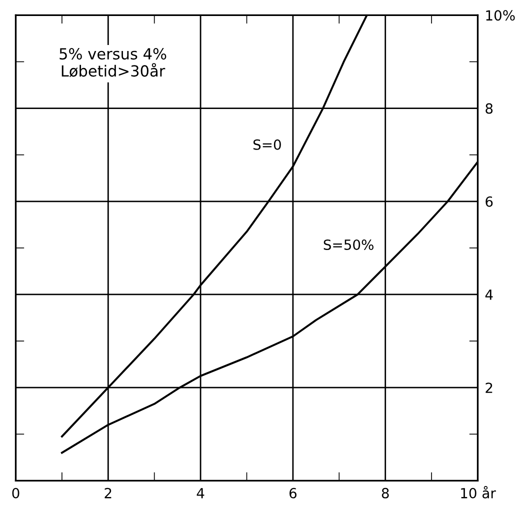 Image resolution: width=525 pixels, height=506 pixels. What do you see at coordinates (349, 244) in the screenshot?
I see `series-label: S=50%` at bounding box center [349, 244].